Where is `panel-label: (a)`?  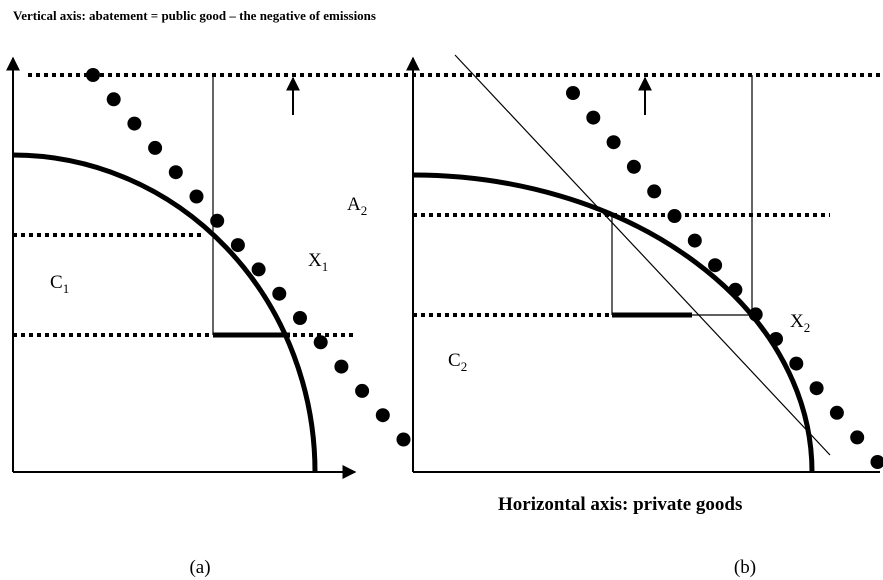
panel-label: (a) is located at coordinates (199, 567).